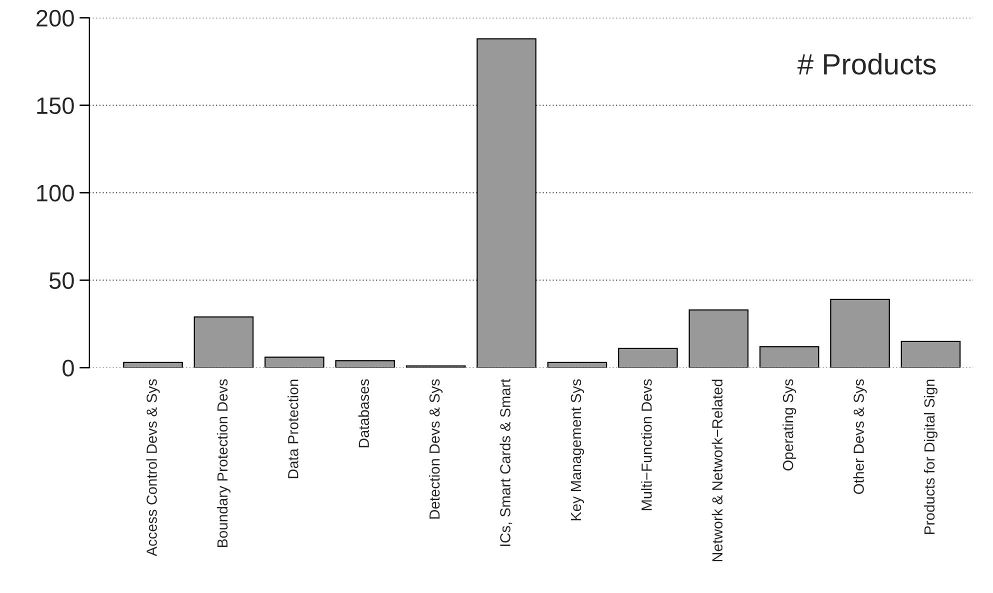 The image size is (993, 593). What do you see at coordinates (223, 463) in the screenshot?
I see `x-tick-label: Boundary Protection Devs` at bounding box center [223, 463].